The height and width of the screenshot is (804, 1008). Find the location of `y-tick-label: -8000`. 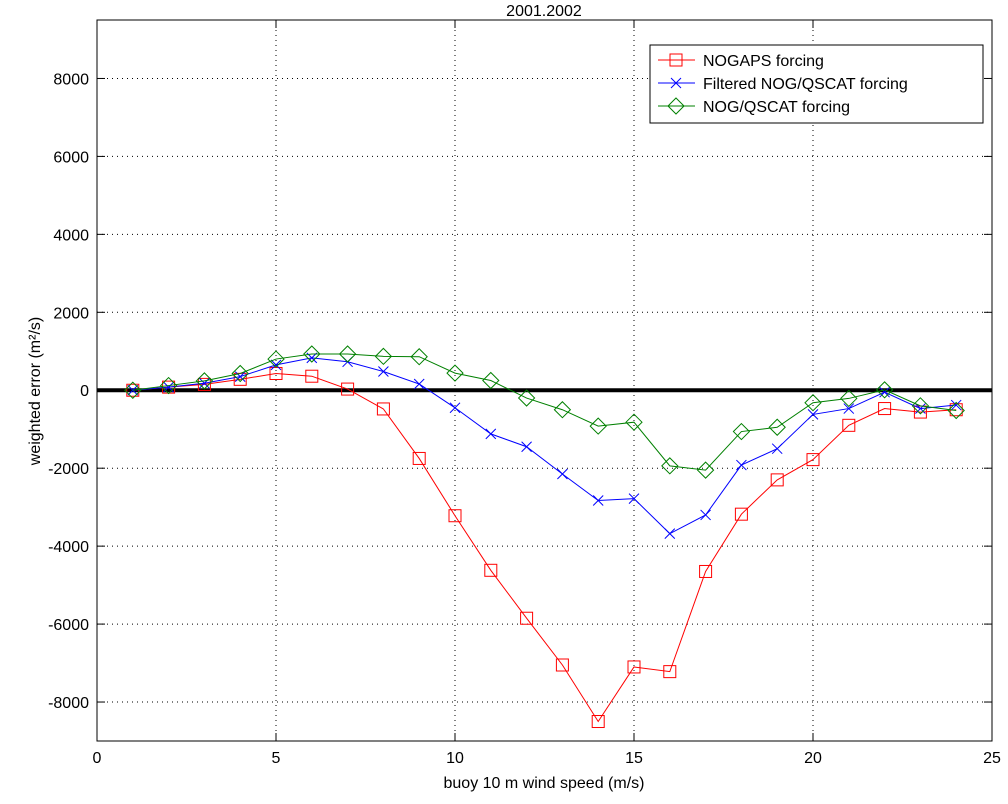

y-tick-label: -8000 is located at coordinates (68, 703).